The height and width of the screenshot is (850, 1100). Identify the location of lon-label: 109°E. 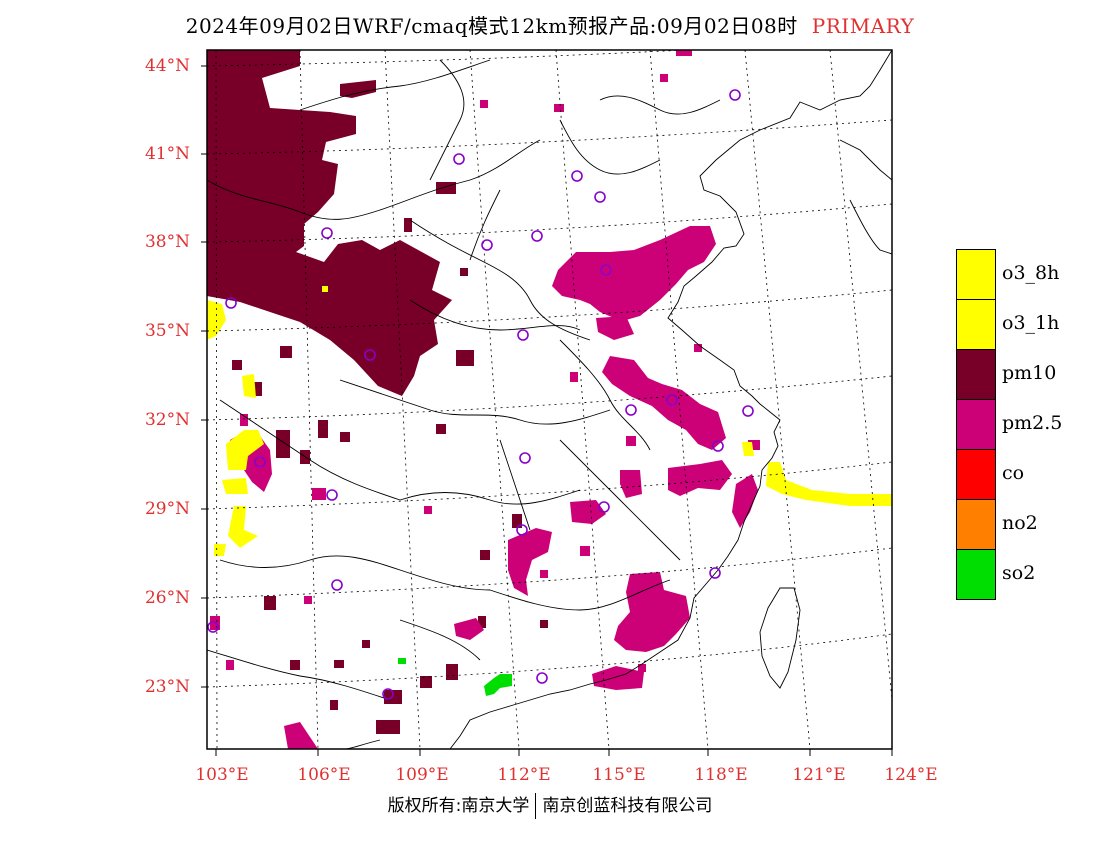
(422, 775).